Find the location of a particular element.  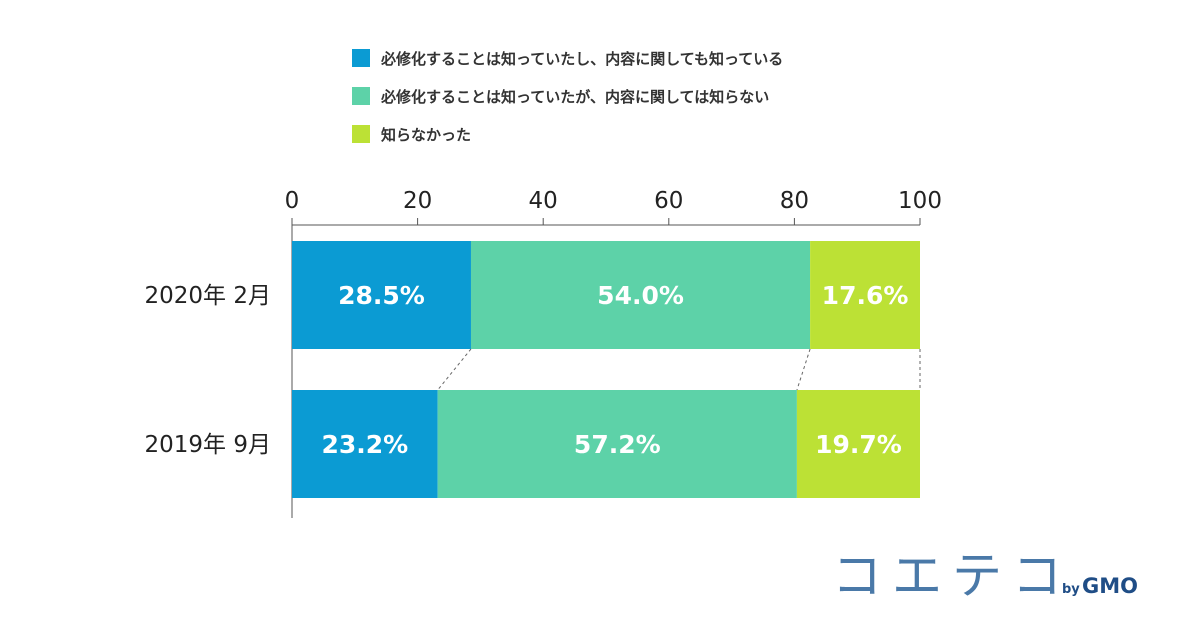

bar-value-label: 23.2% is located at coordinates (364, 444).